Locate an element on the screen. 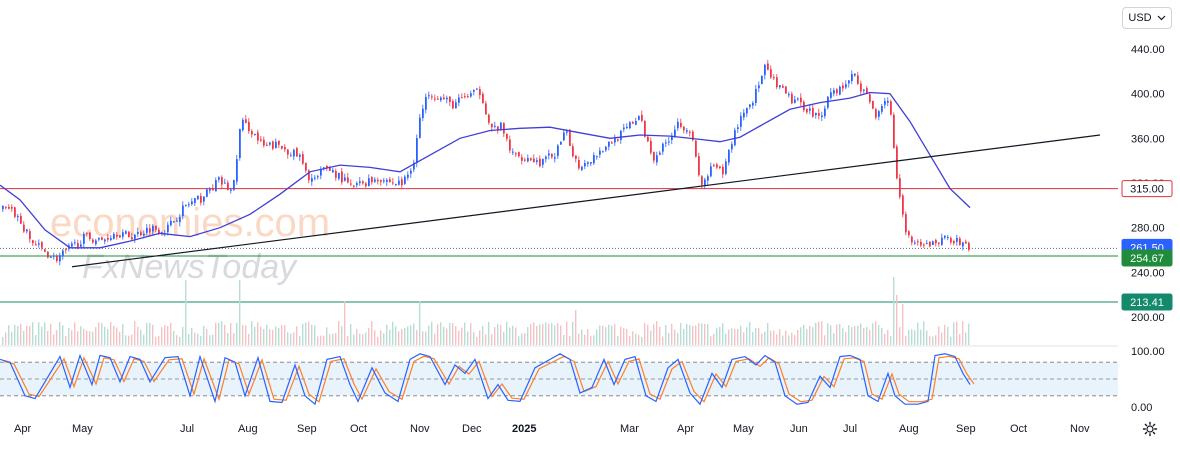 This screenshot has height=449, width=1180. y-tick-label: 360.00 is located at coordinates (1148, 139).